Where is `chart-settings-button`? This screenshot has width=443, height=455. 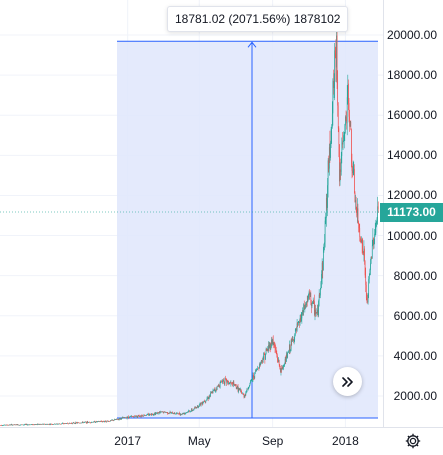 chart-settings-button is located at coordinates (413, 441).